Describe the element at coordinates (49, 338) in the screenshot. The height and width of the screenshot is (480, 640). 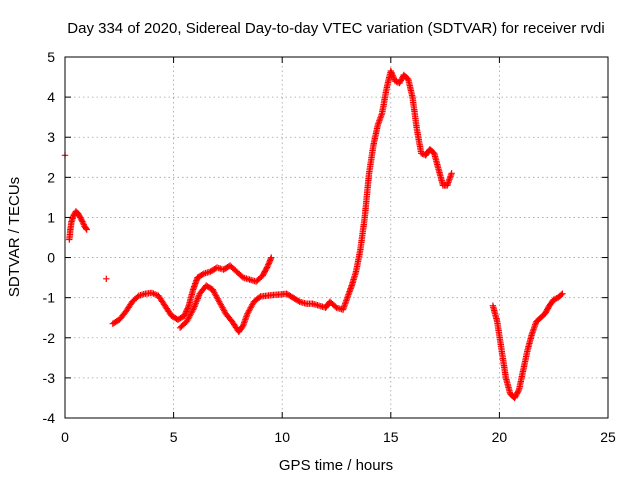
I see `y-tick-label: -2` at that location.